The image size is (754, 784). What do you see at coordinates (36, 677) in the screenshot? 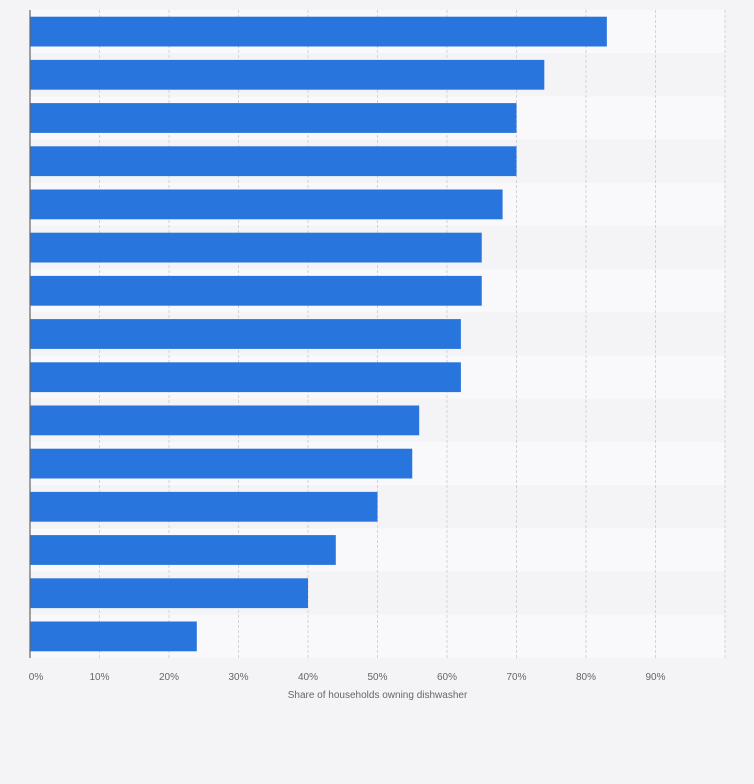
I see `x-tick-label: 0%` at bounding box center [36, 677].